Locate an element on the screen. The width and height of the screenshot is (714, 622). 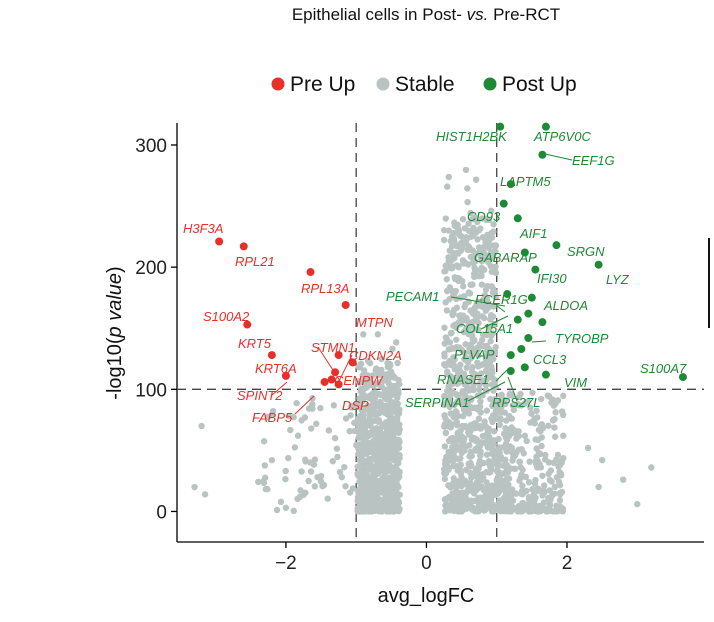
point-eef1g is located at coordinates (542, 154).